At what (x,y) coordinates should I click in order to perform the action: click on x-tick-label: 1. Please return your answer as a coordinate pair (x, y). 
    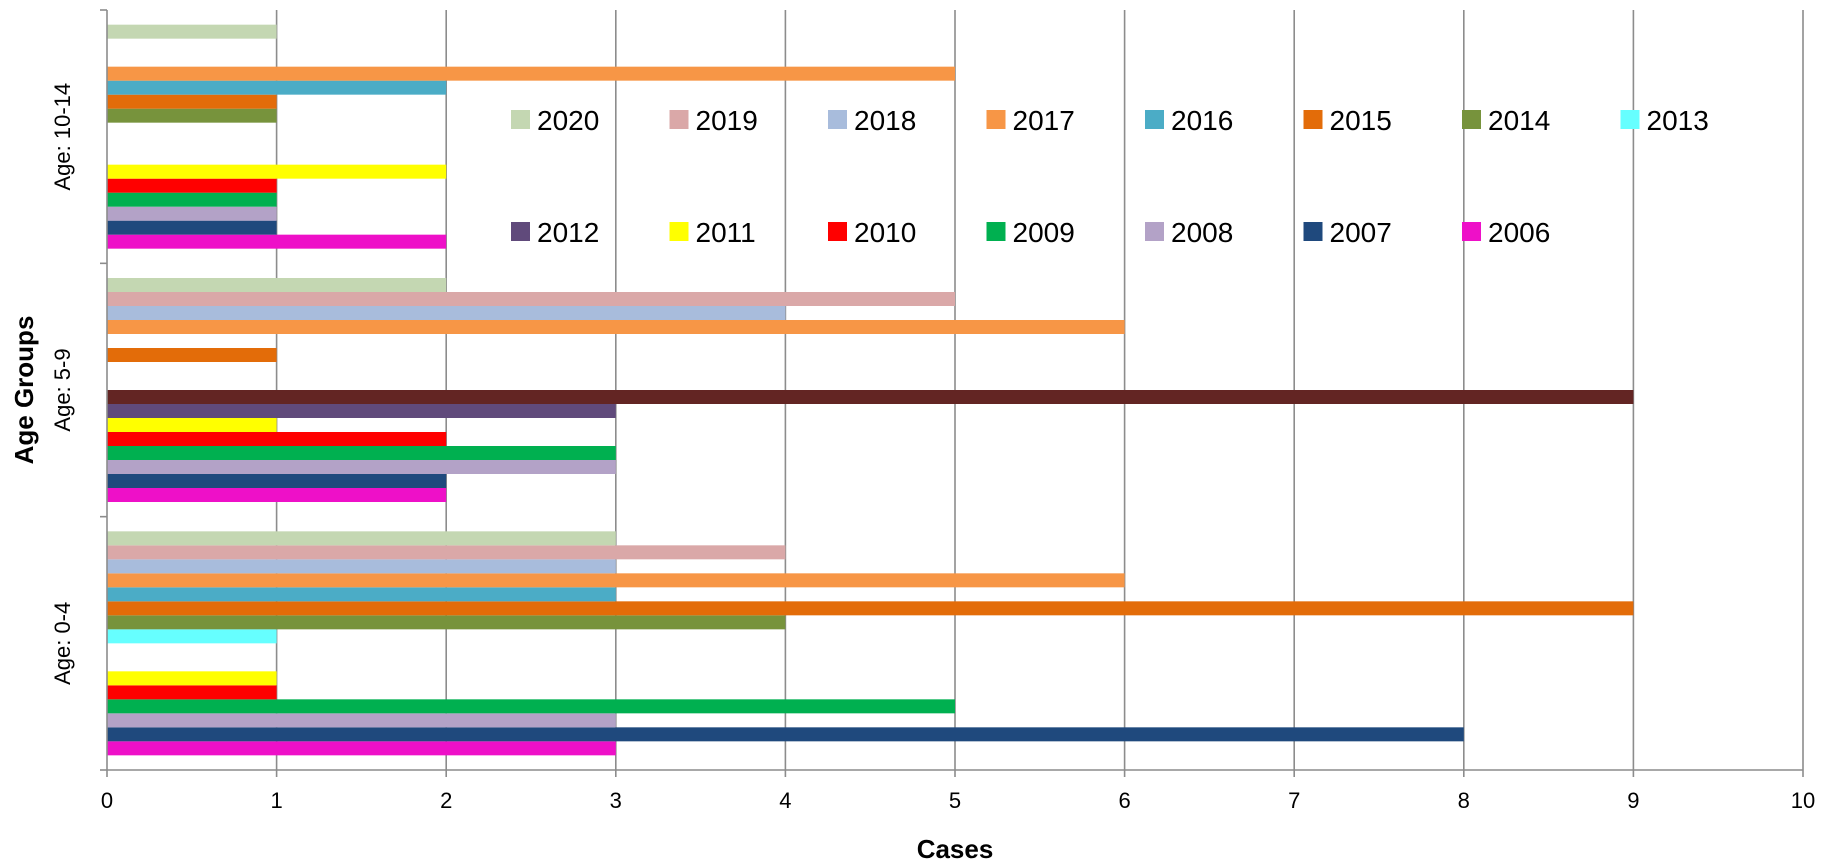
    Looking at the image, I should click on (276, 800).